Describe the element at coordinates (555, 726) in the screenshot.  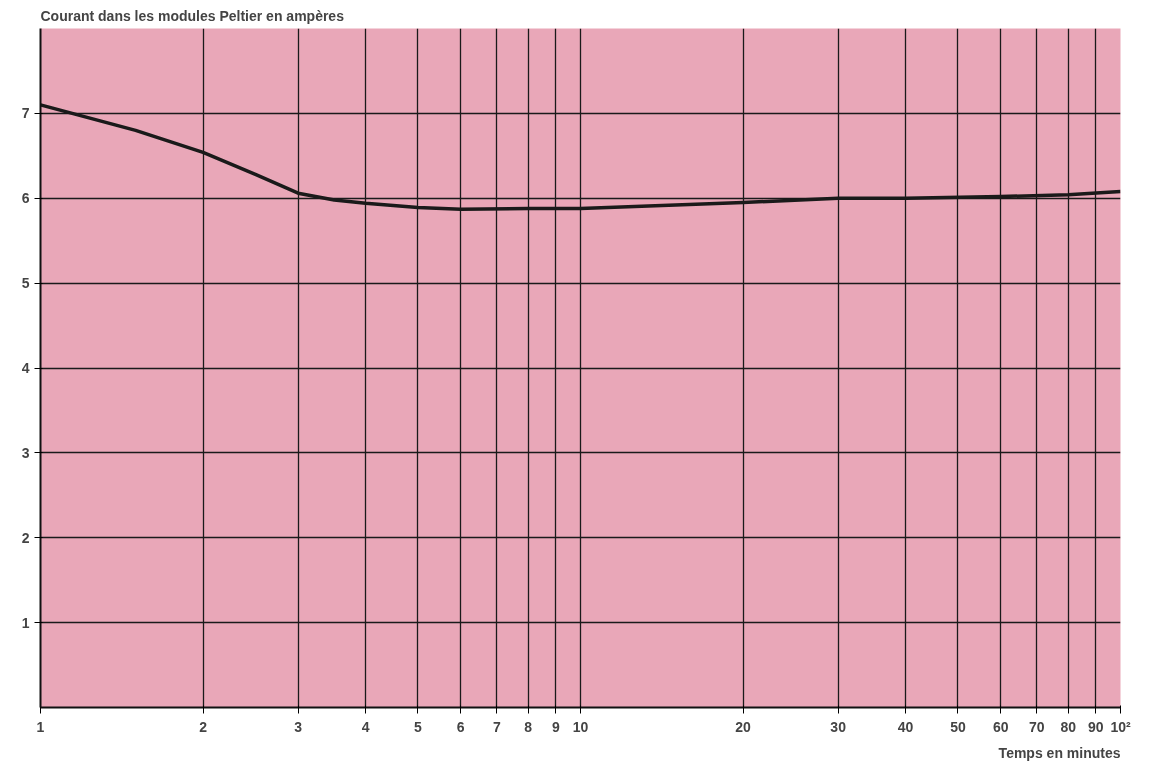
I see `x-tick-label: 9` at that location.